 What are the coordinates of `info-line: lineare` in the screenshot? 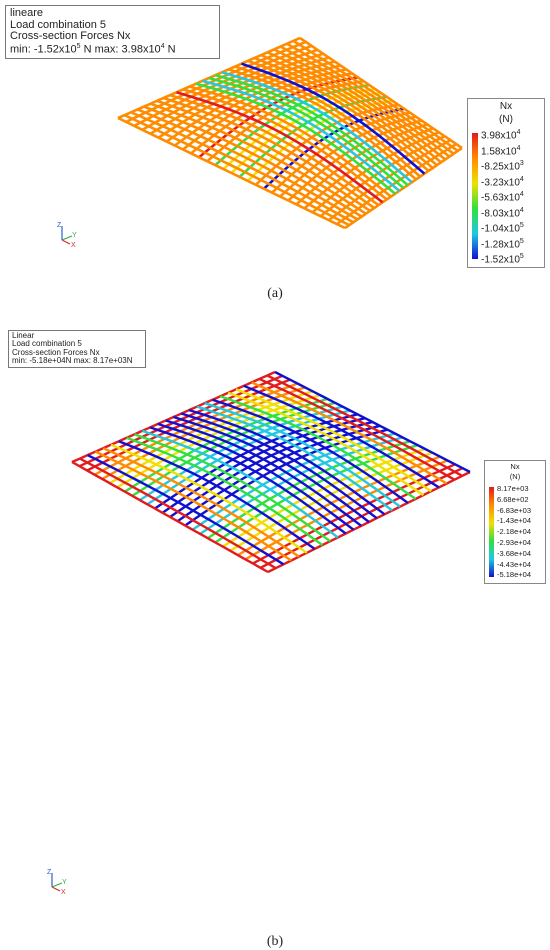 It's located at (27, 13).